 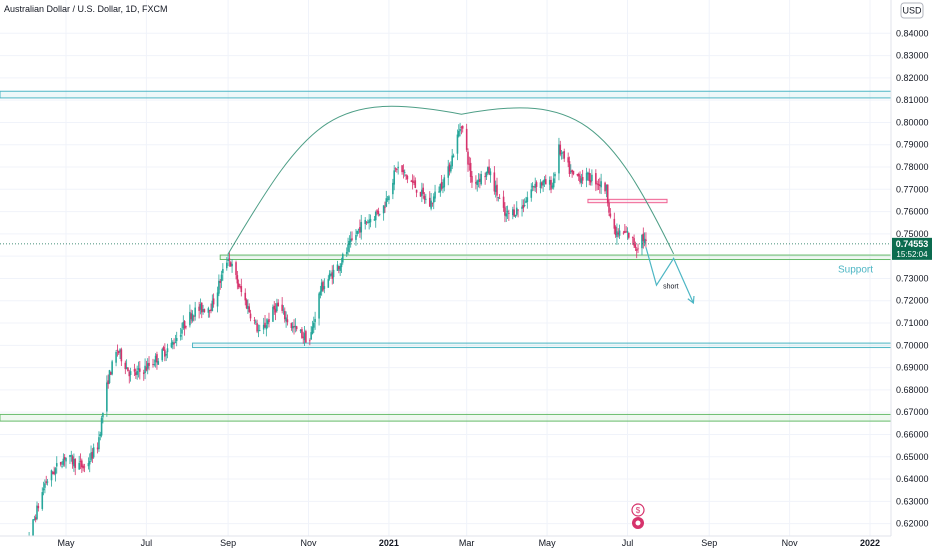 I want to click on support-label: Support, so click(x=855, y=270).